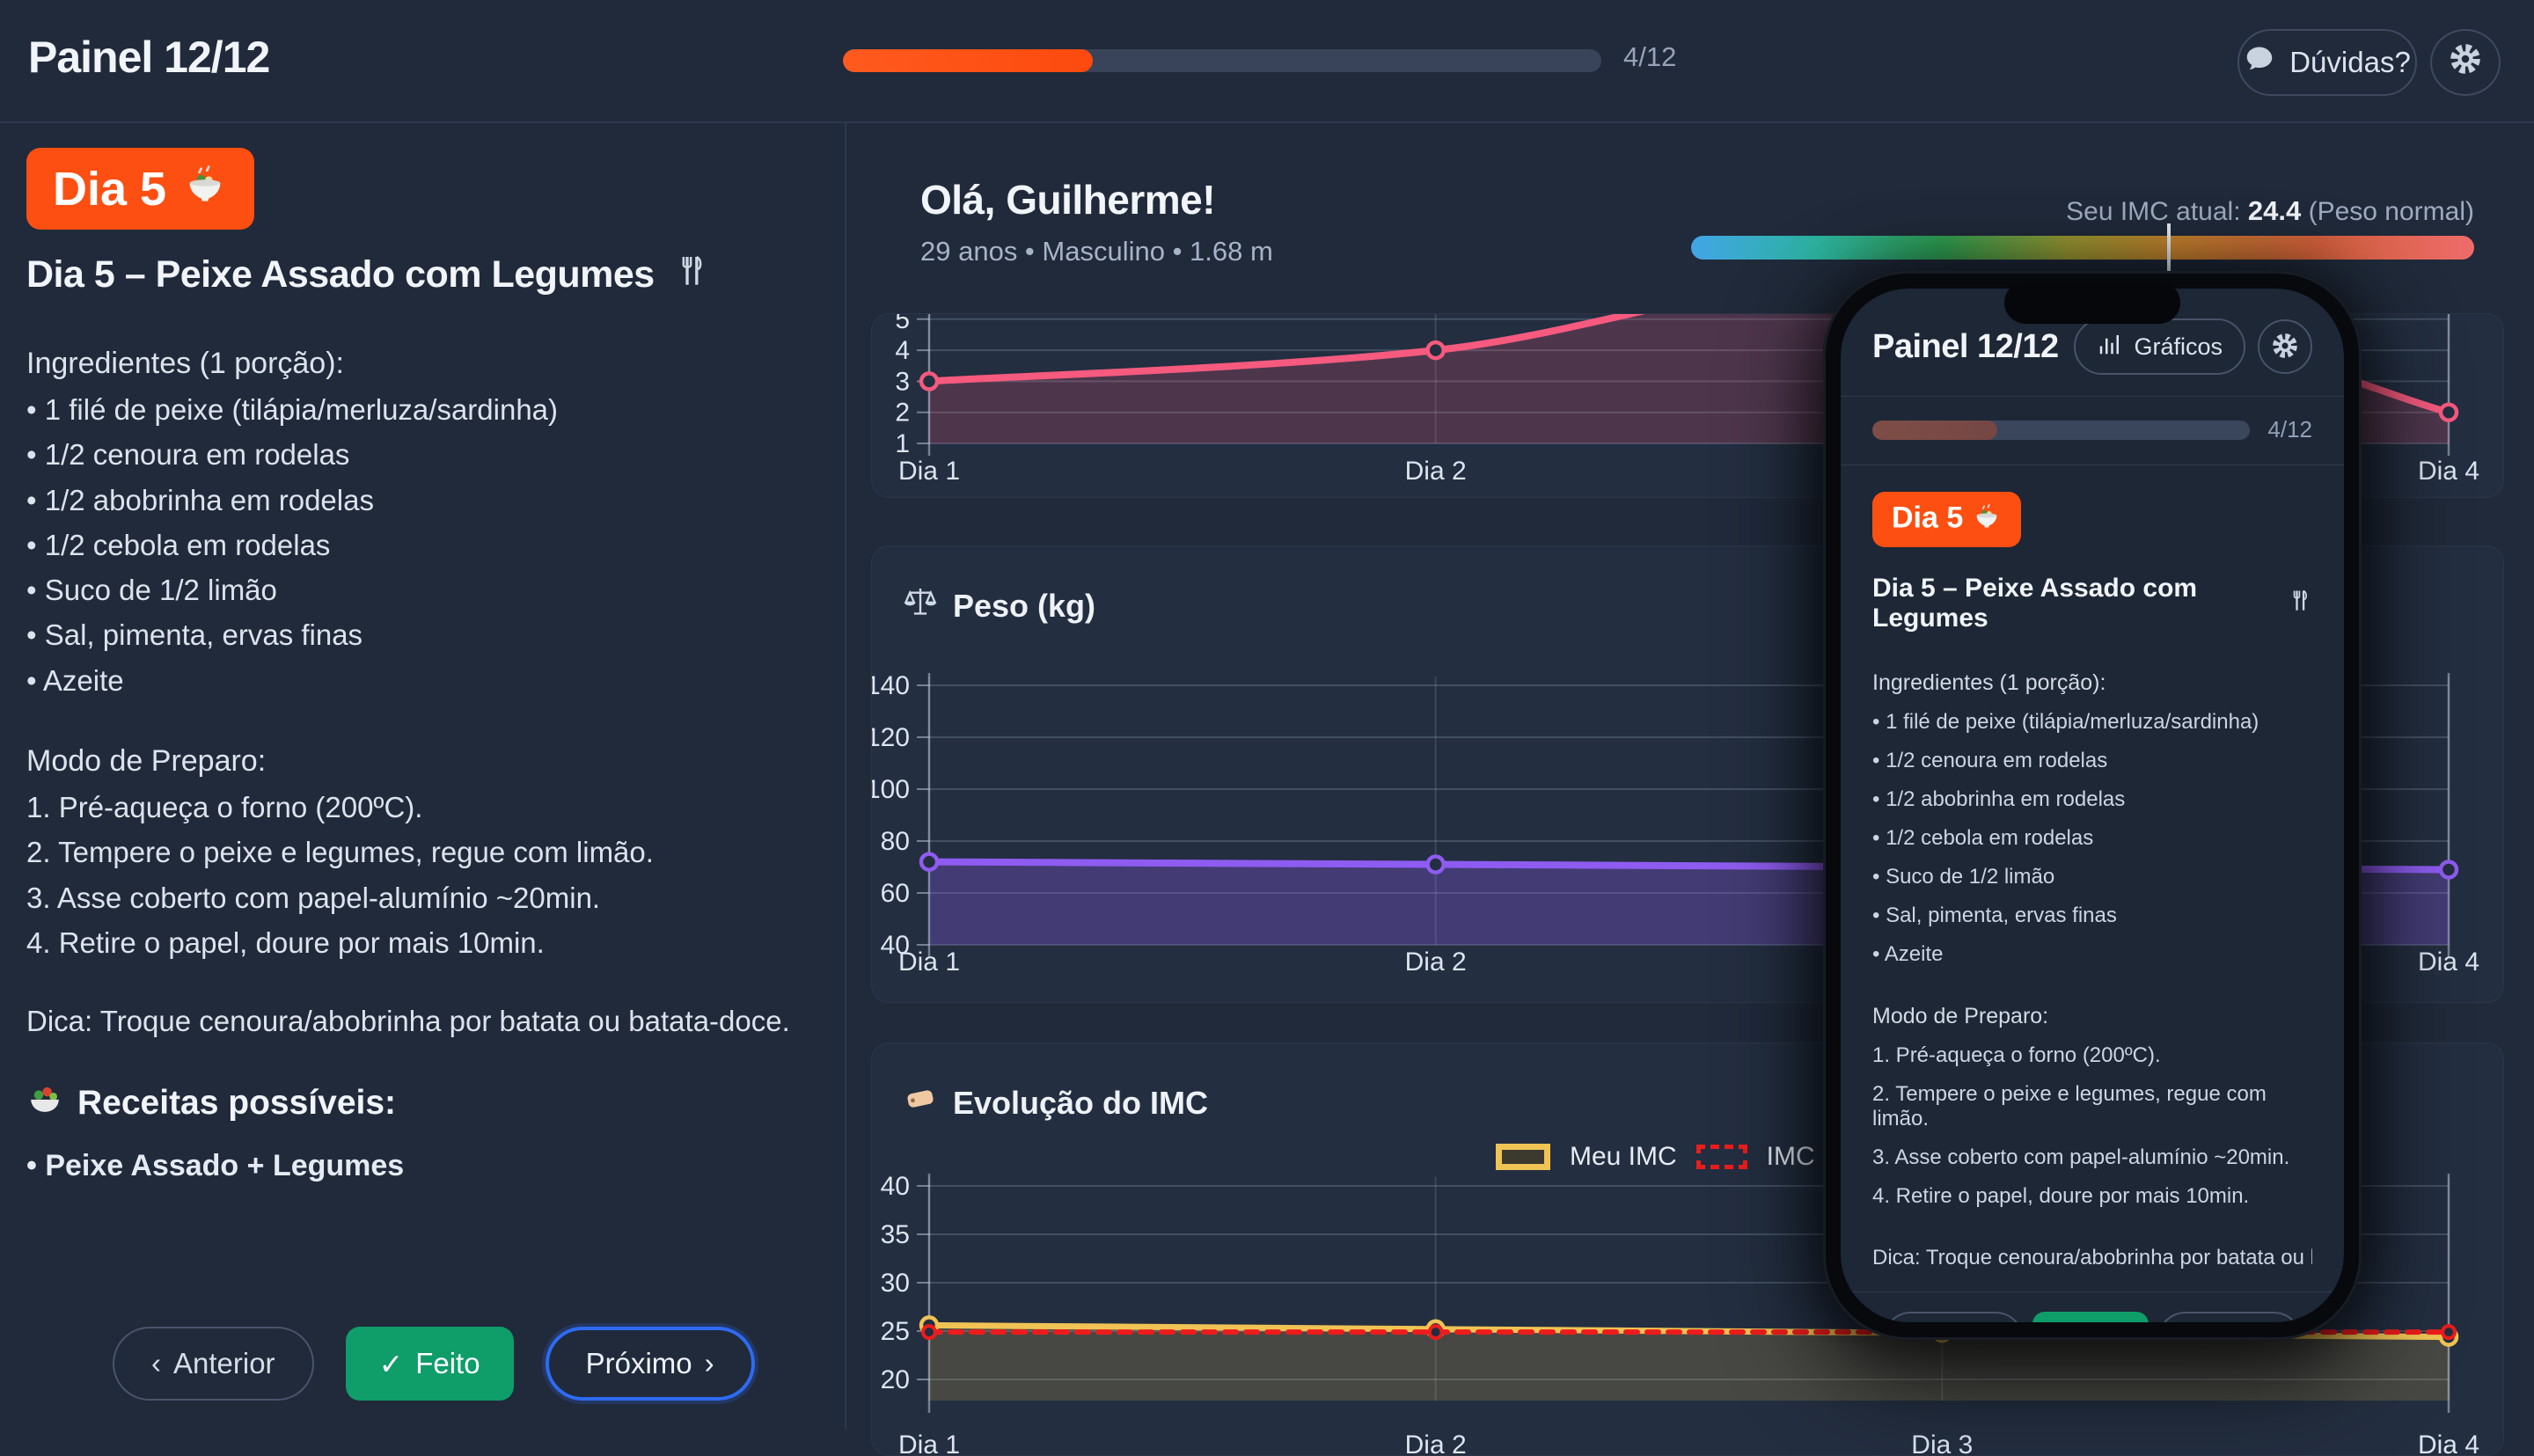 The height and width of the screenshot is (1456, 2534). What do you see at coordinates (895, 893) in the screenshot?
I see `svg-text: 60` at bounding box center [895, 893].